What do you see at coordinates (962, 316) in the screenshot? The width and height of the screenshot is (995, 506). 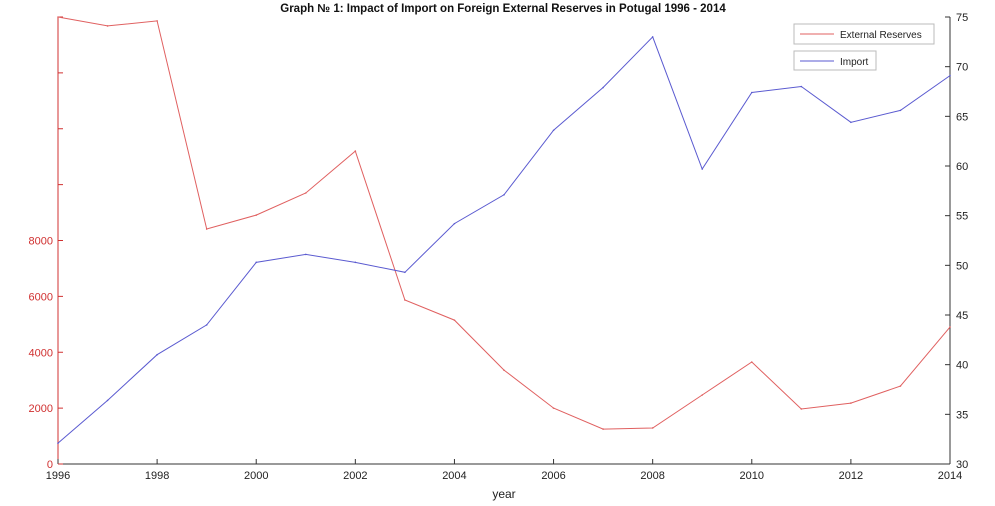 I see `right-tick-label: 45` at bounding box center [962, 316].